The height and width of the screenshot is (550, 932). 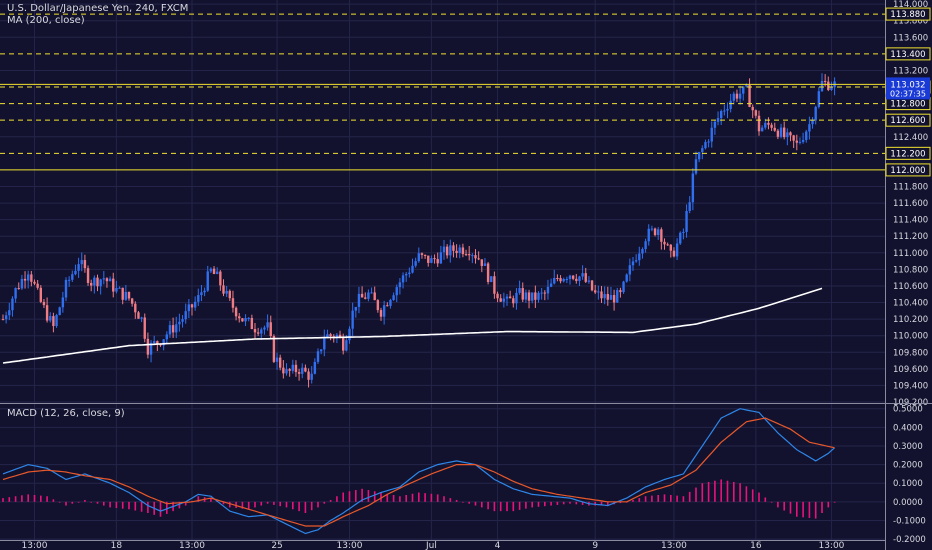 I want to click on last-price-label: 113.032, so click(x=907, y=85).